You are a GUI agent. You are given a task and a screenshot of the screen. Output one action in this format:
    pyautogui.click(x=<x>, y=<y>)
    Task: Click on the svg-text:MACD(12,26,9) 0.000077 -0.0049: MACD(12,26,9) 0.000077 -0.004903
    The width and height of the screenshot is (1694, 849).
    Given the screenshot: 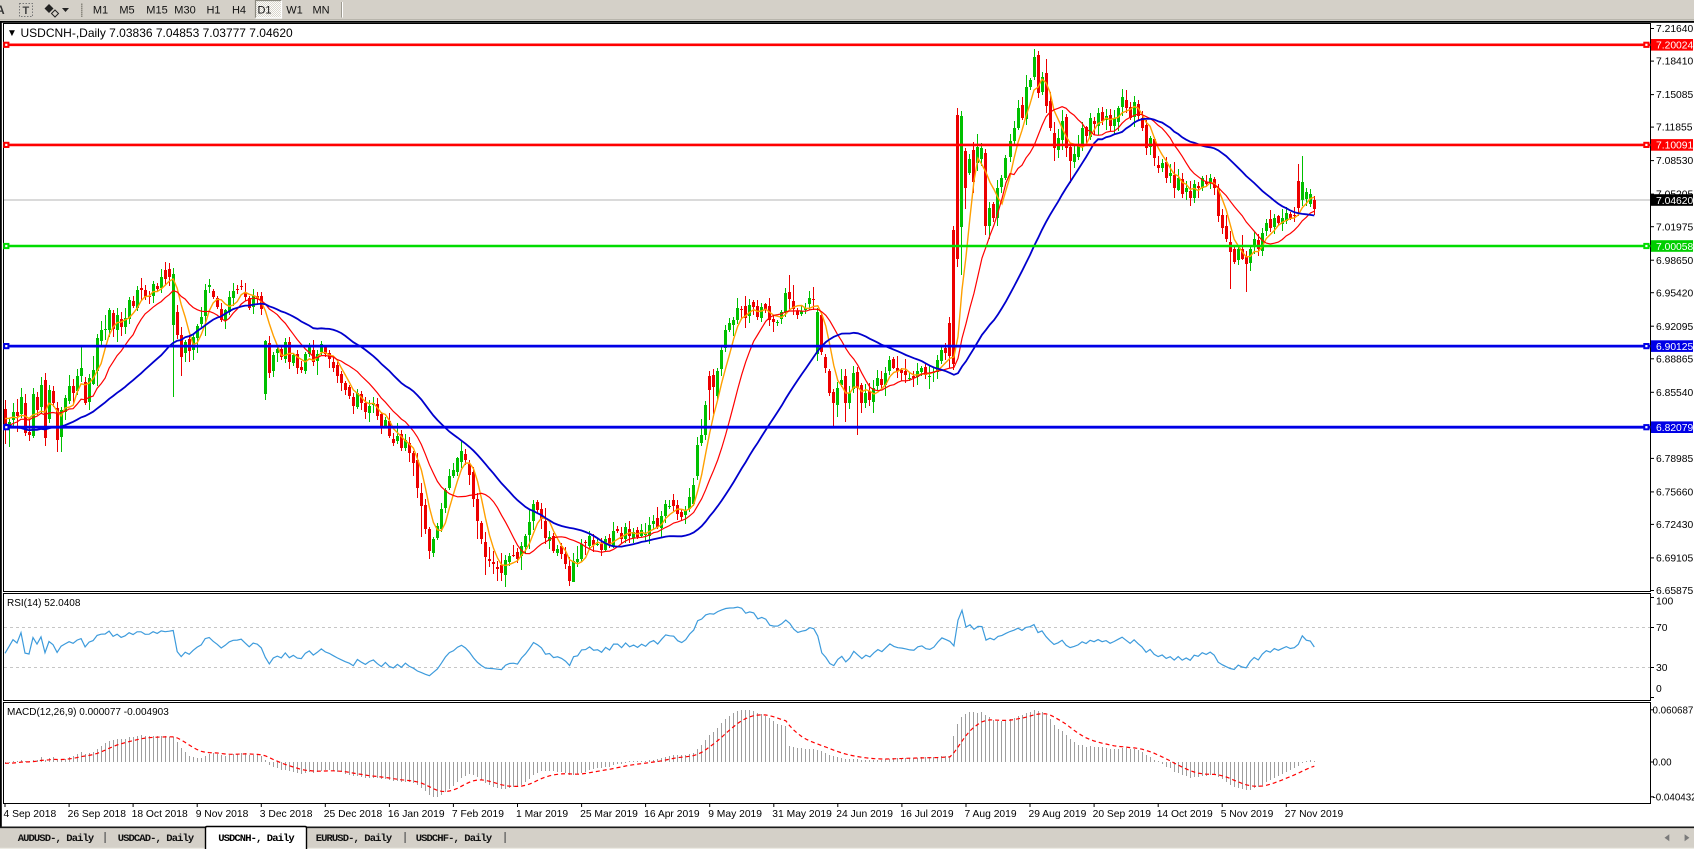 What is the action you would take?
    pyautogui.click(x=88, y=712)
    